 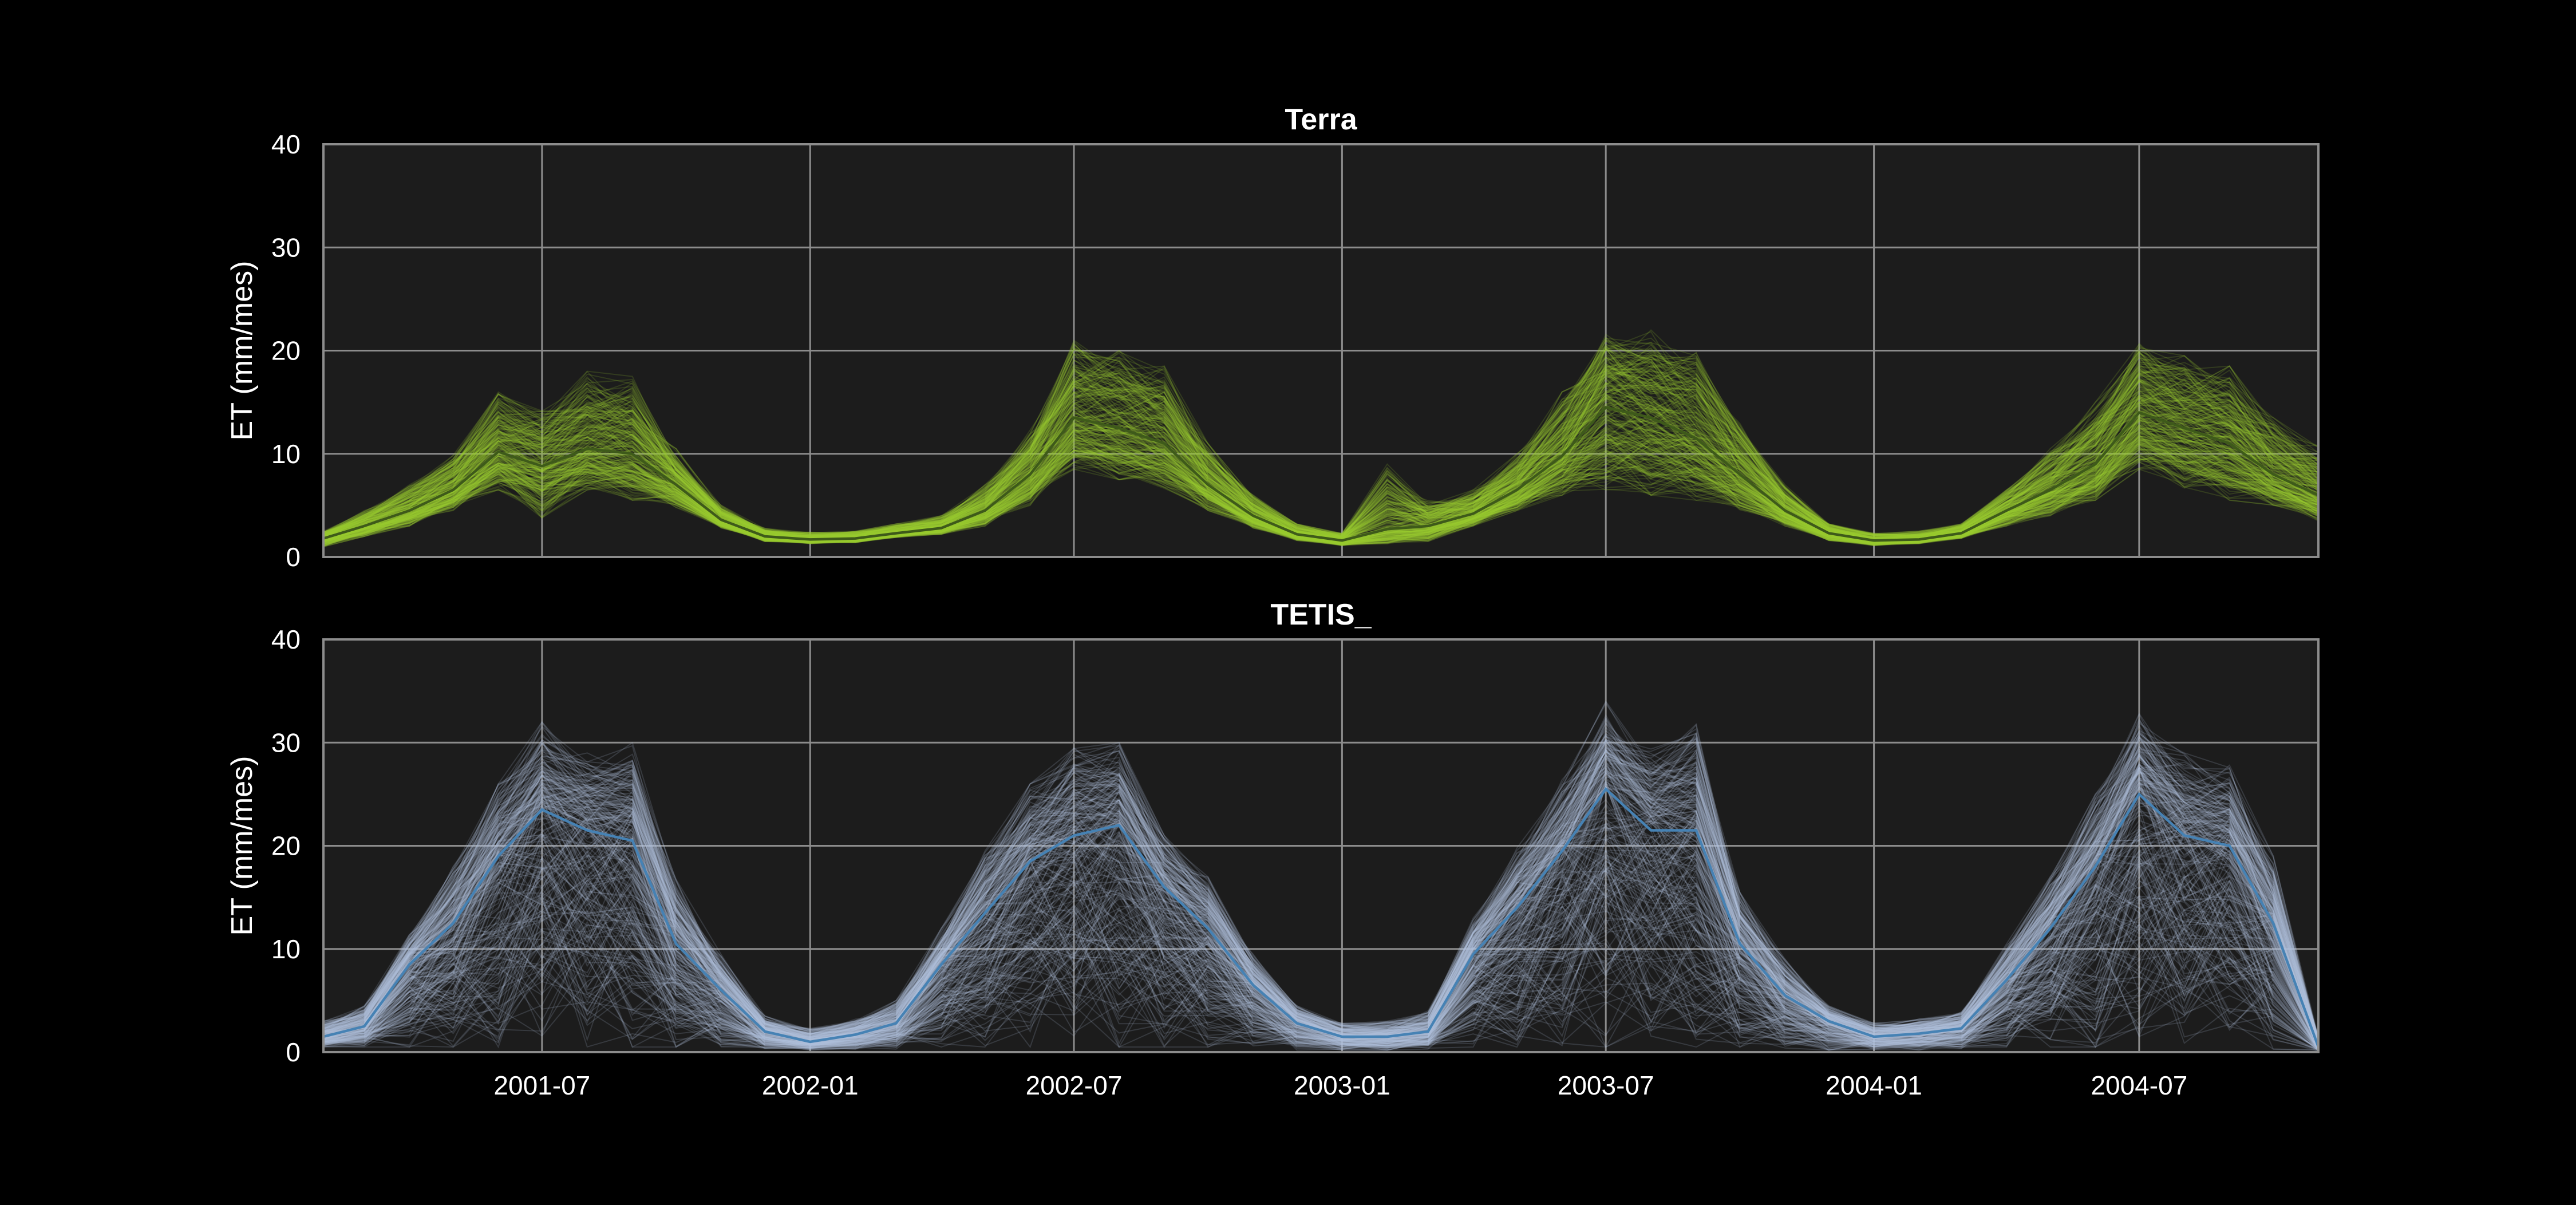 I want to click on y-axis-label: ET (mm/mes), so click(x=242, y=846).